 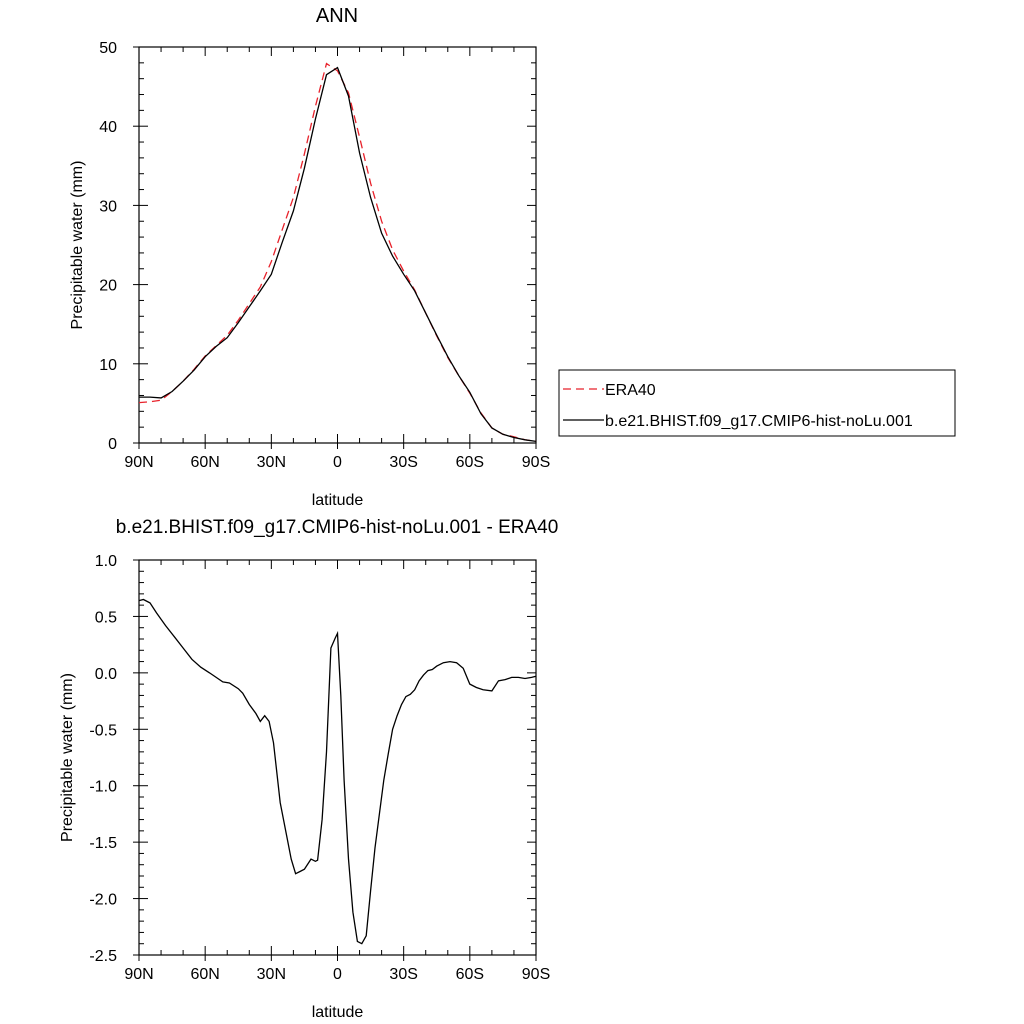 I want to click on series-line-era40, so click(x=337, y=252).